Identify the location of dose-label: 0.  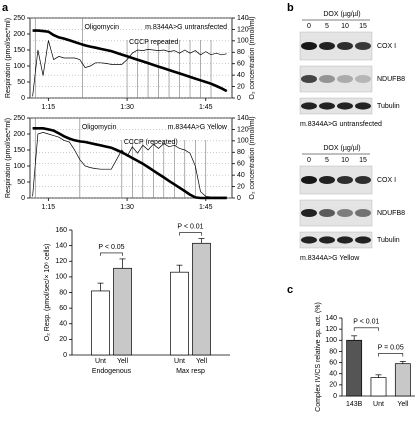
(309, 26).